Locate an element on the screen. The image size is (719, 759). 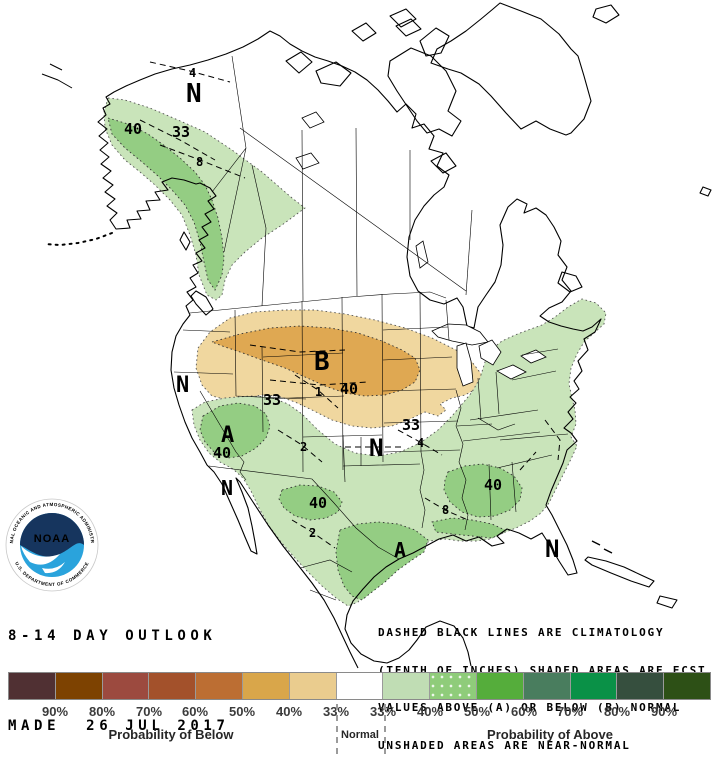
note-line: VALUES ABOVE (A) OR BELOW (B) NORMAL is located at coordinates (530, 707).